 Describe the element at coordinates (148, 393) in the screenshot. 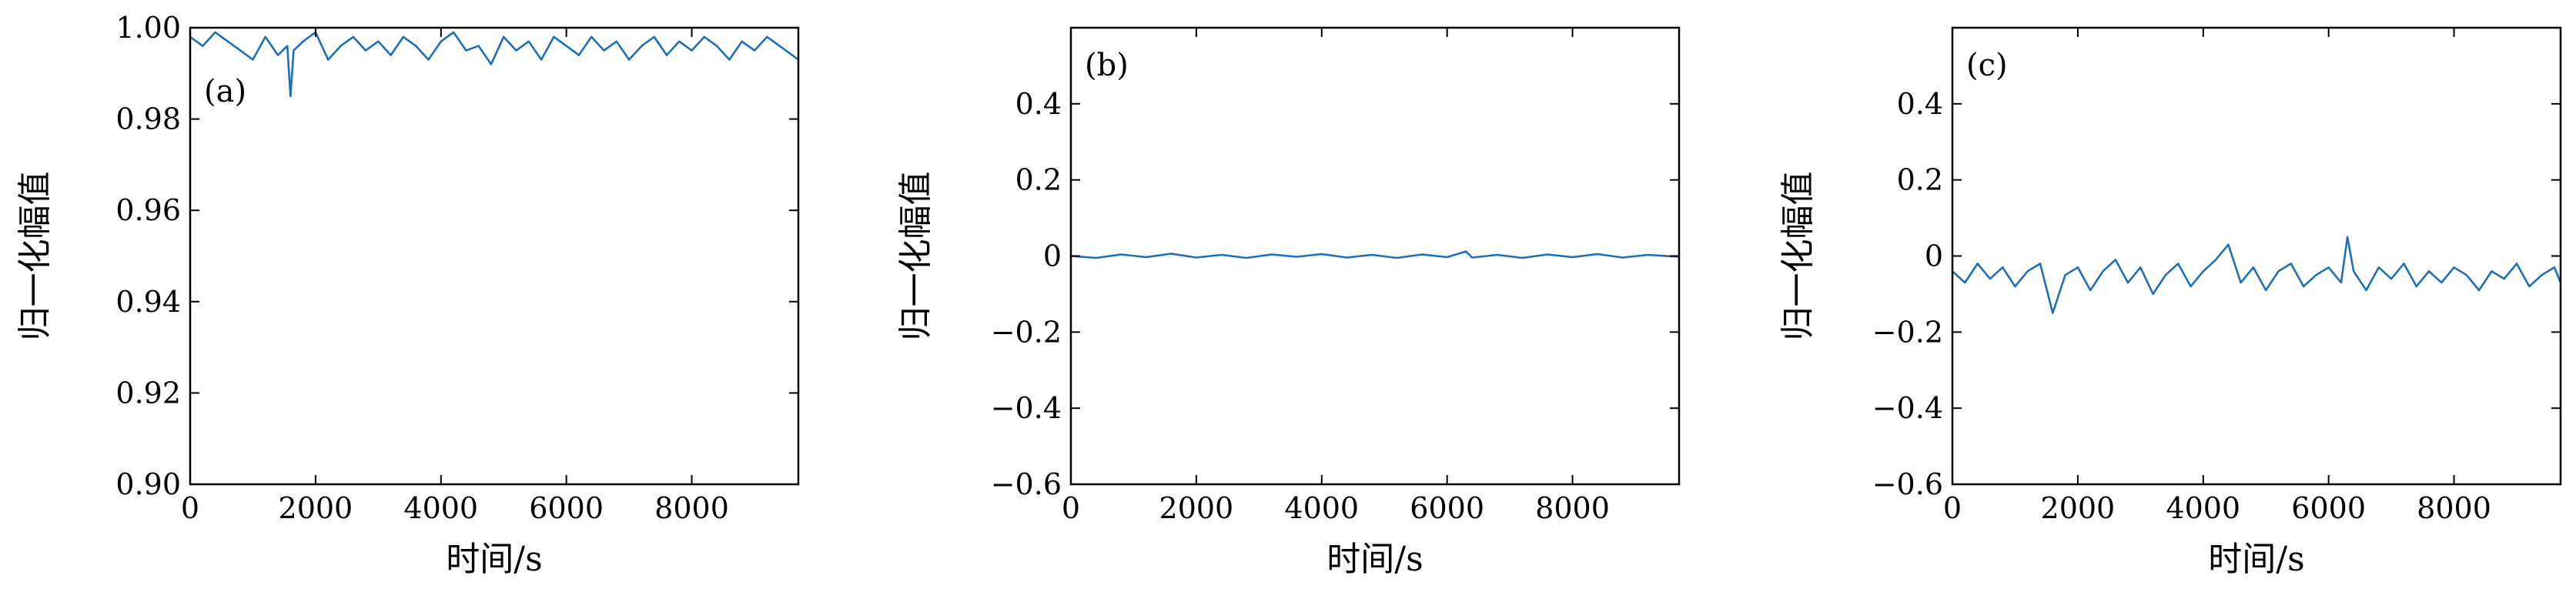

I see `y-tick-label: 0.92` at that location.